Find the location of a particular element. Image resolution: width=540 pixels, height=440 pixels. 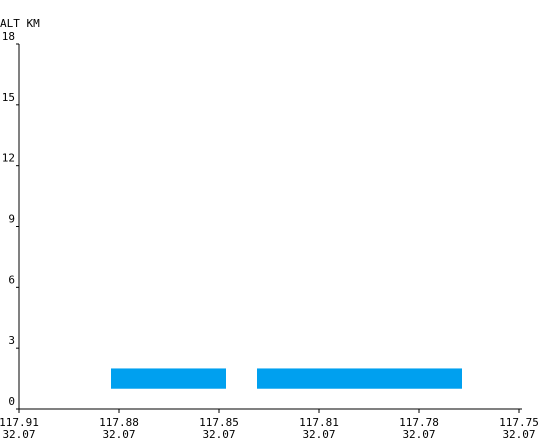

x-tick-lon-1: 117.88 is located at coordinates (119, 422).